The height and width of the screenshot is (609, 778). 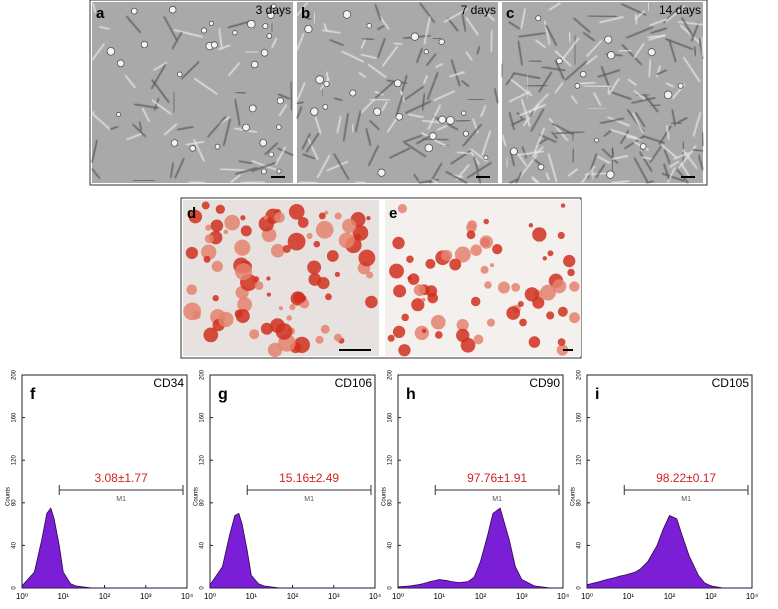 What do you see at coordinates (203, 460) in the screenshot?
I see `y-tick-label: 120` at bounding box center [203, 460].